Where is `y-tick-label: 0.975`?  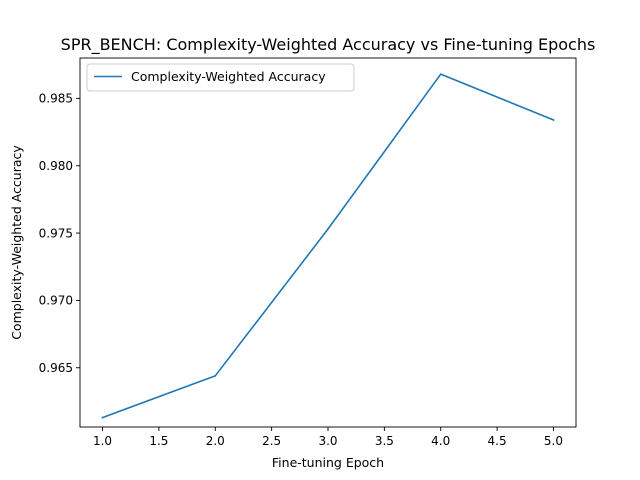 y-tick-label: 0.975 is located at coordinates (56, 233).